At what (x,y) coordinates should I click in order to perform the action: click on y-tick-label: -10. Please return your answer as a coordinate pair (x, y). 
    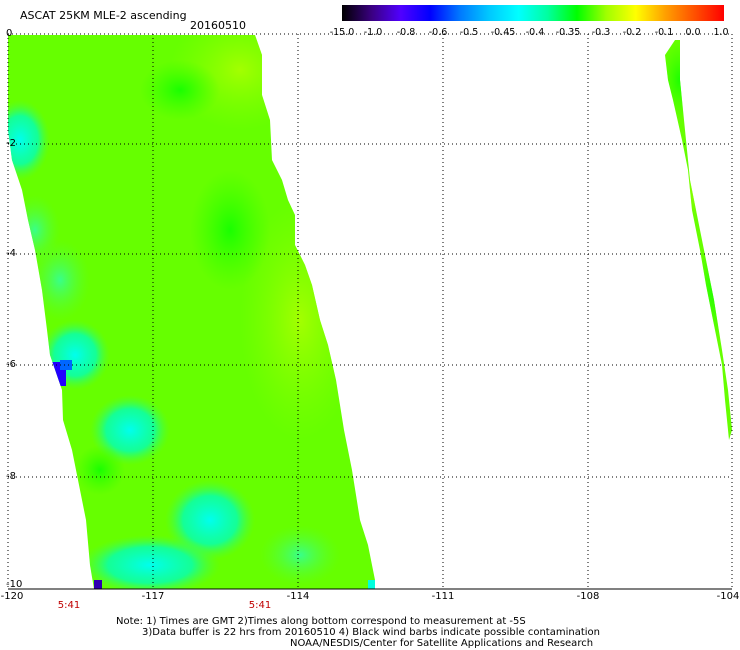
    Looking at the image, I should click on (14, 584).